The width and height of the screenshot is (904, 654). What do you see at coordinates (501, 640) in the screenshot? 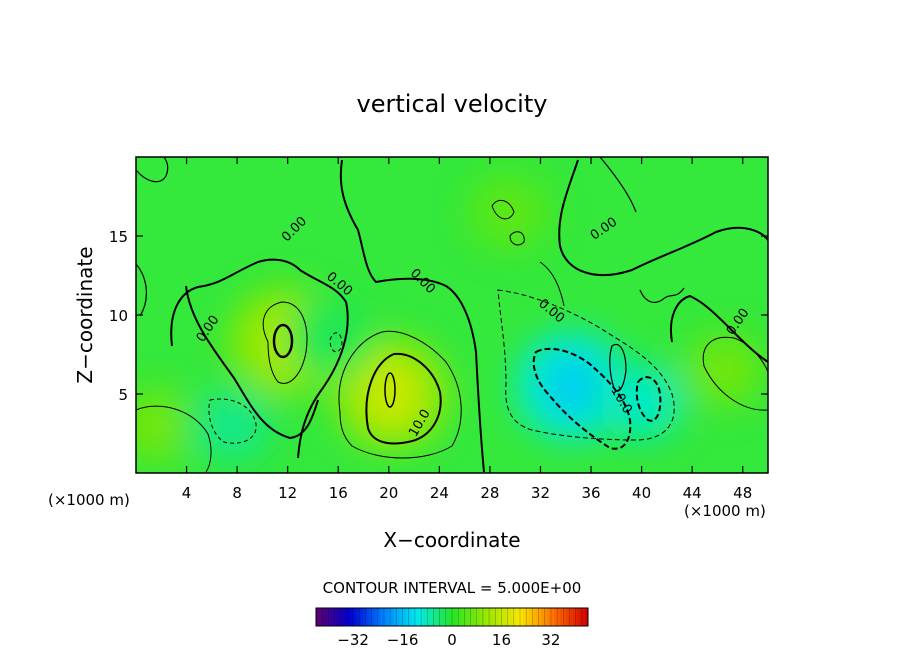
I see `colorbar-tick-label: 16` at bounding box center [501, 640].